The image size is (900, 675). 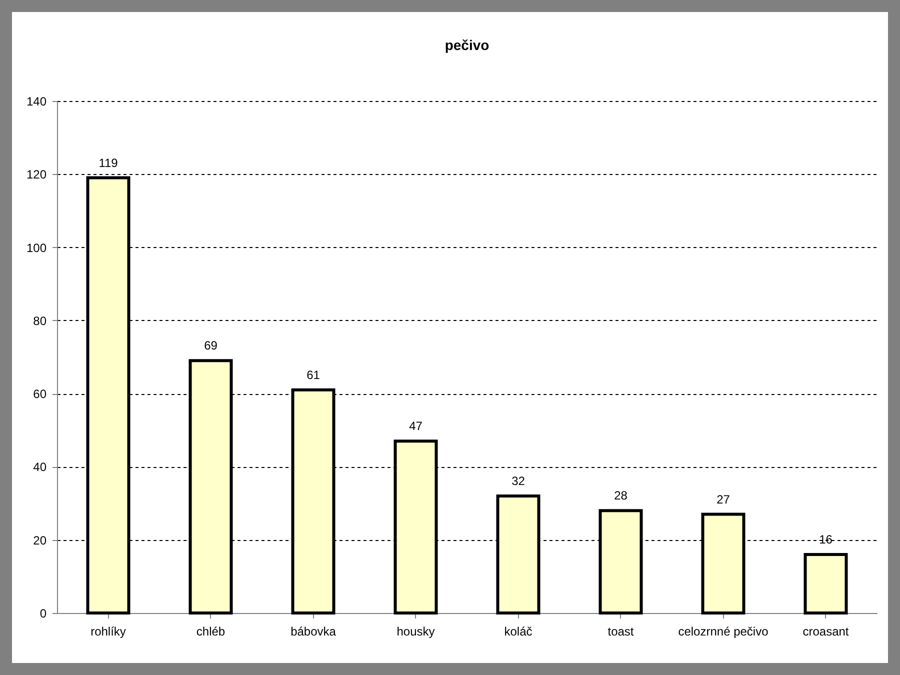 What do you see at coordinates (43, 613) in the screenshot?
I see `y-tick-label: 0` at bounding box center [43, 613].